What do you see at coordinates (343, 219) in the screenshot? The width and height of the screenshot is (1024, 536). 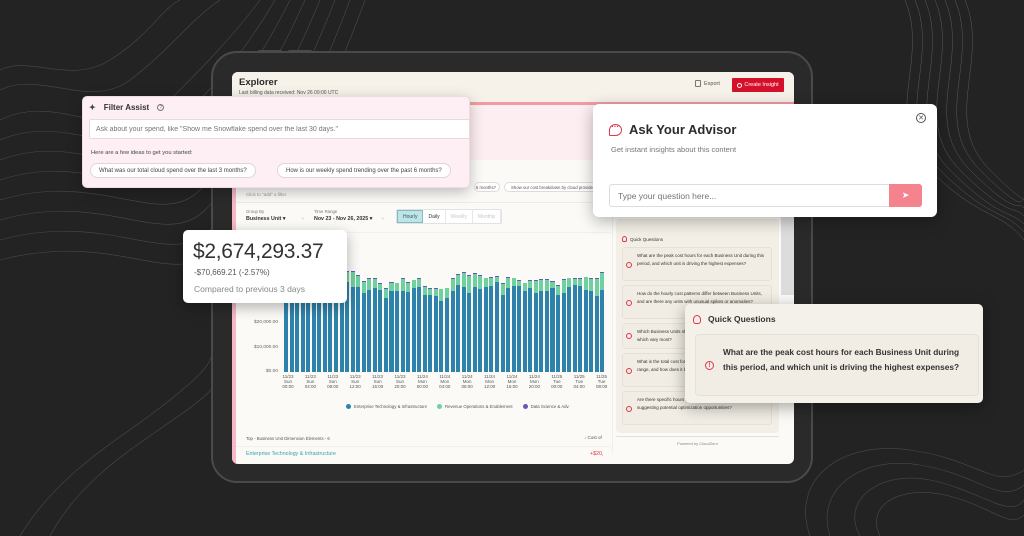 I see `time-range-select: Nov 23 - Nov 26, 2025 ▾` at bounding box center [343, 219].